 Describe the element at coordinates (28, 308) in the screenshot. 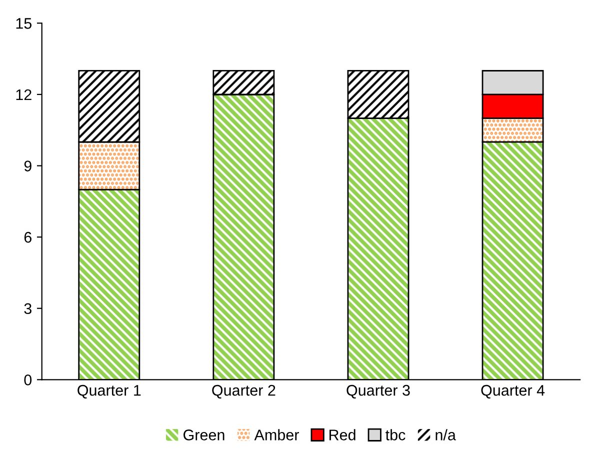

I see `y-tick-label: 3` at that location.